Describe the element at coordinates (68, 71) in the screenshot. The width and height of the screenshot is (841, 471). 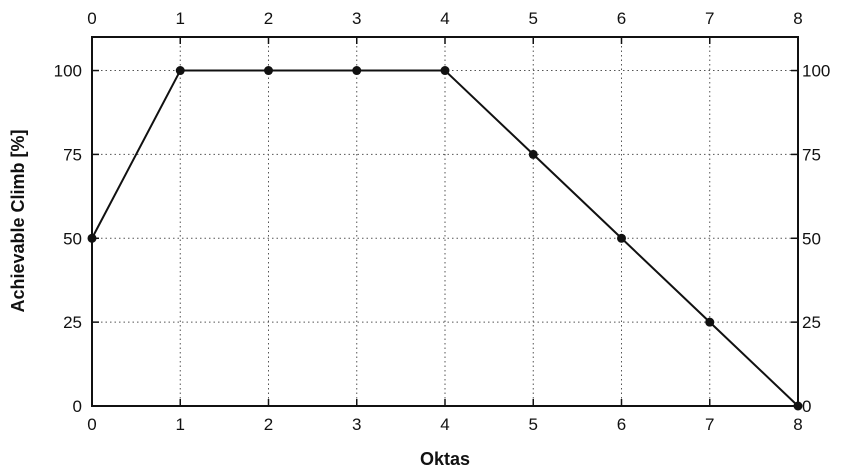
I see `y-tick-label: 100` at that location.